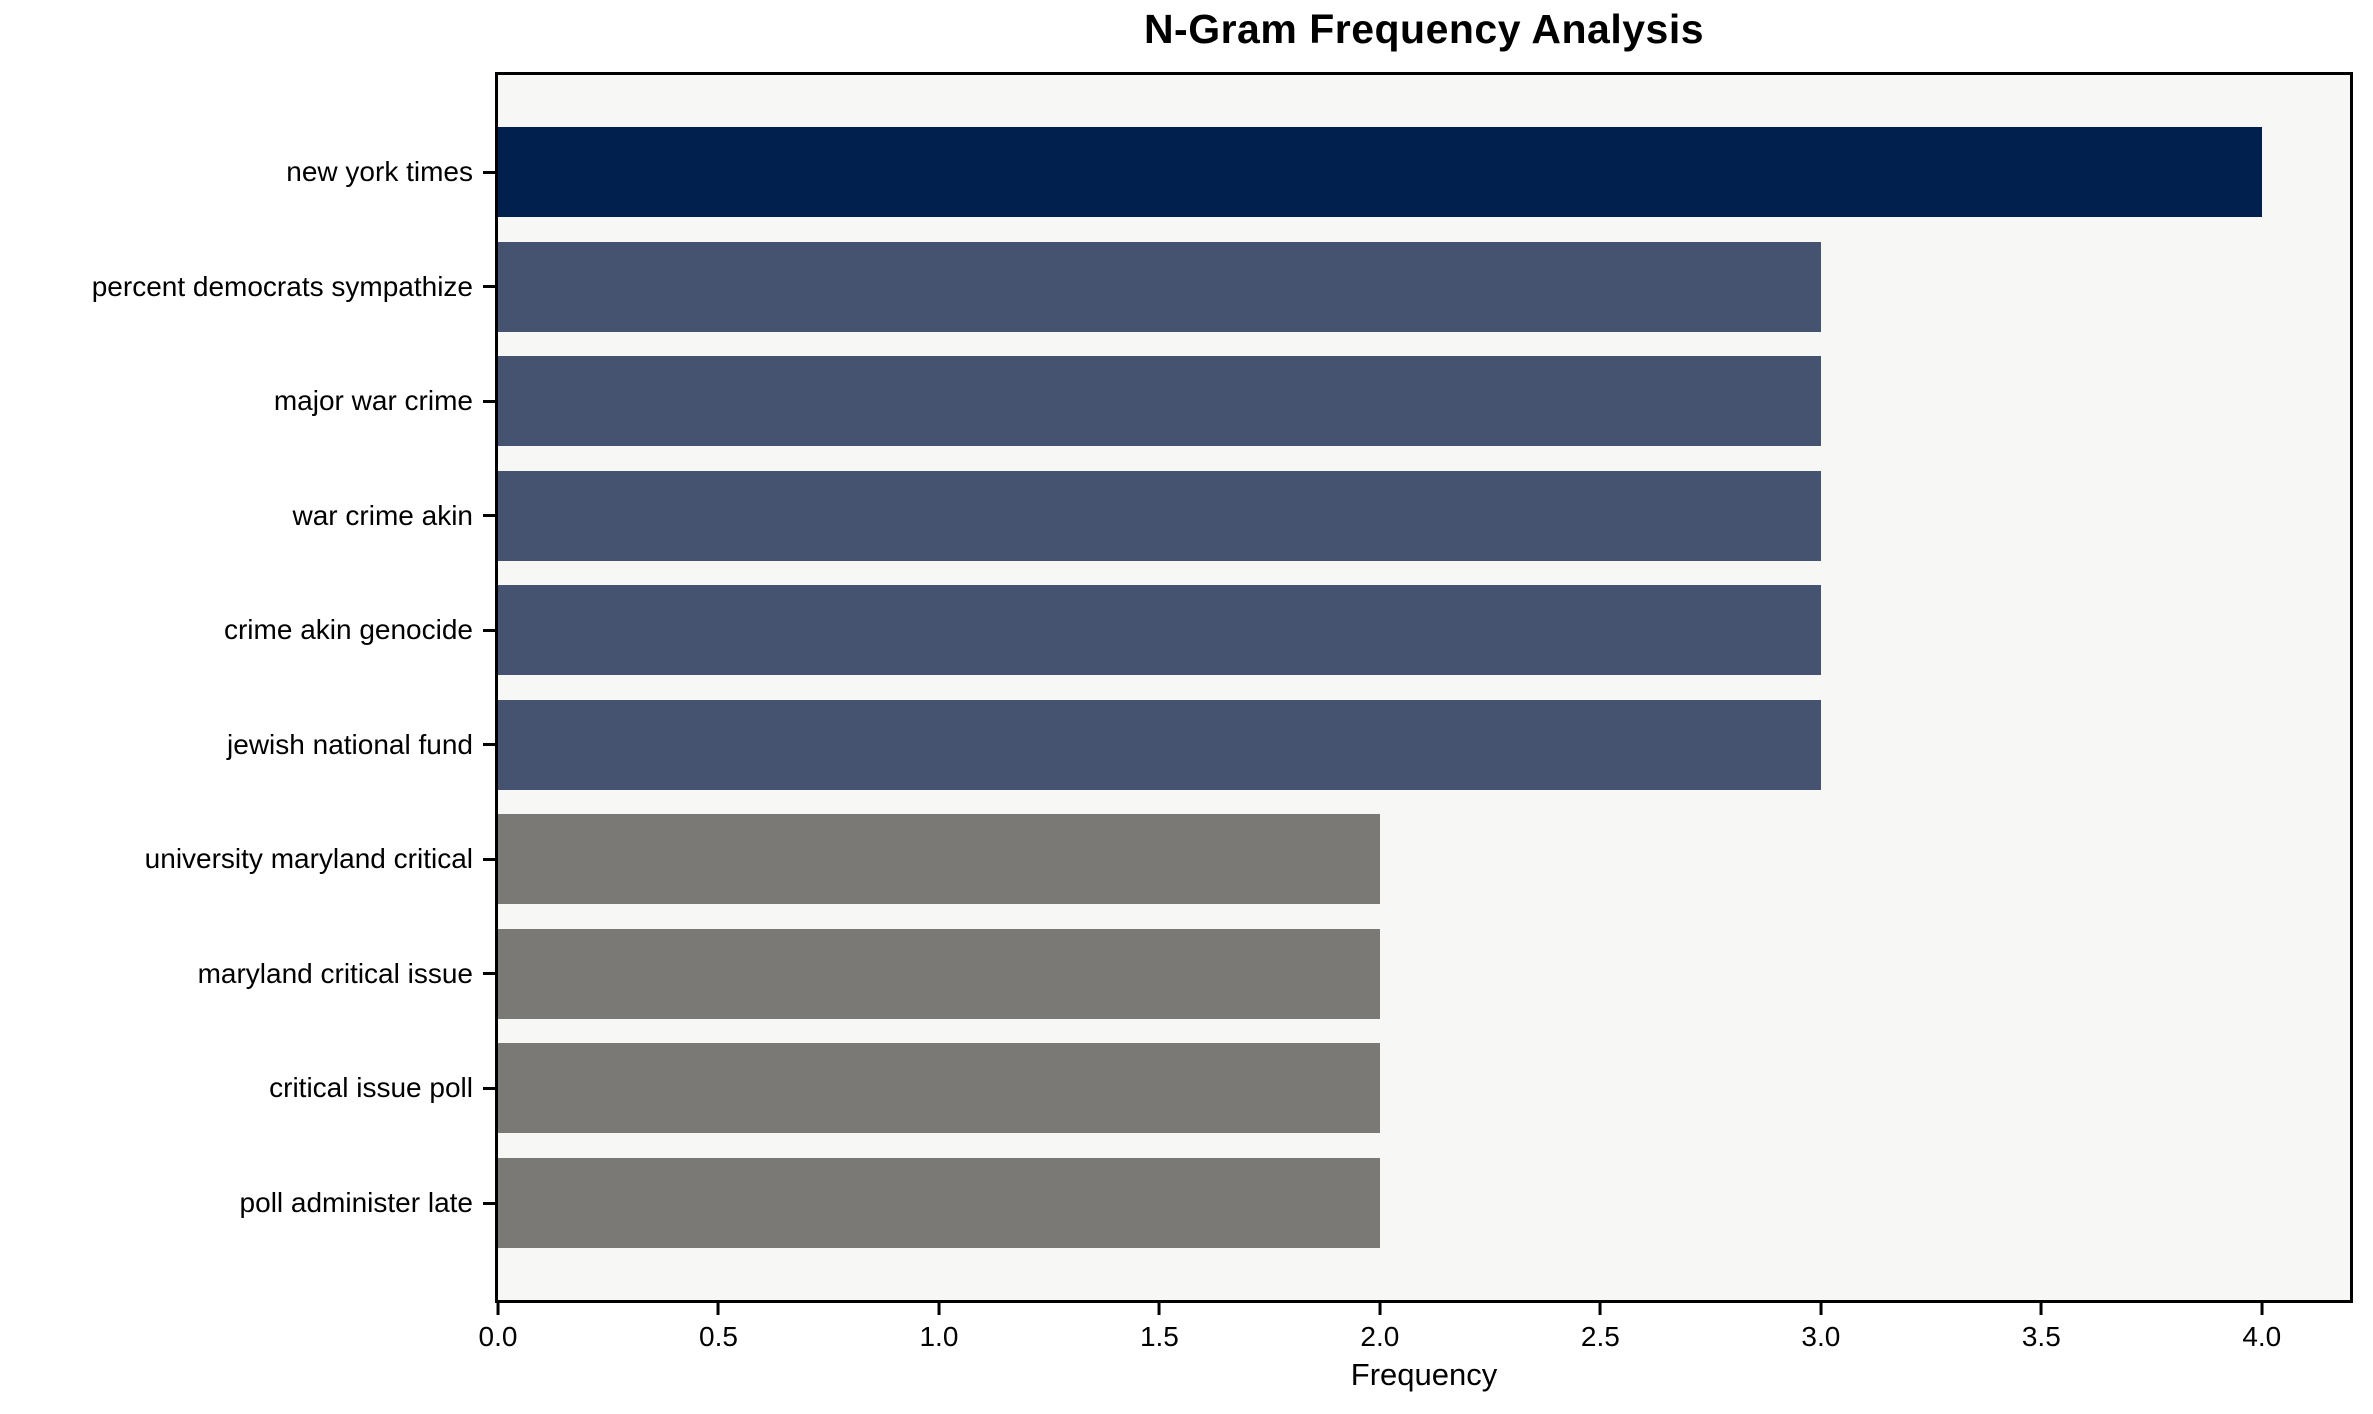 This screenshot has width=2373, height=1414. I want to click on x-tick-label: 2.5, so click(1600, 1336).